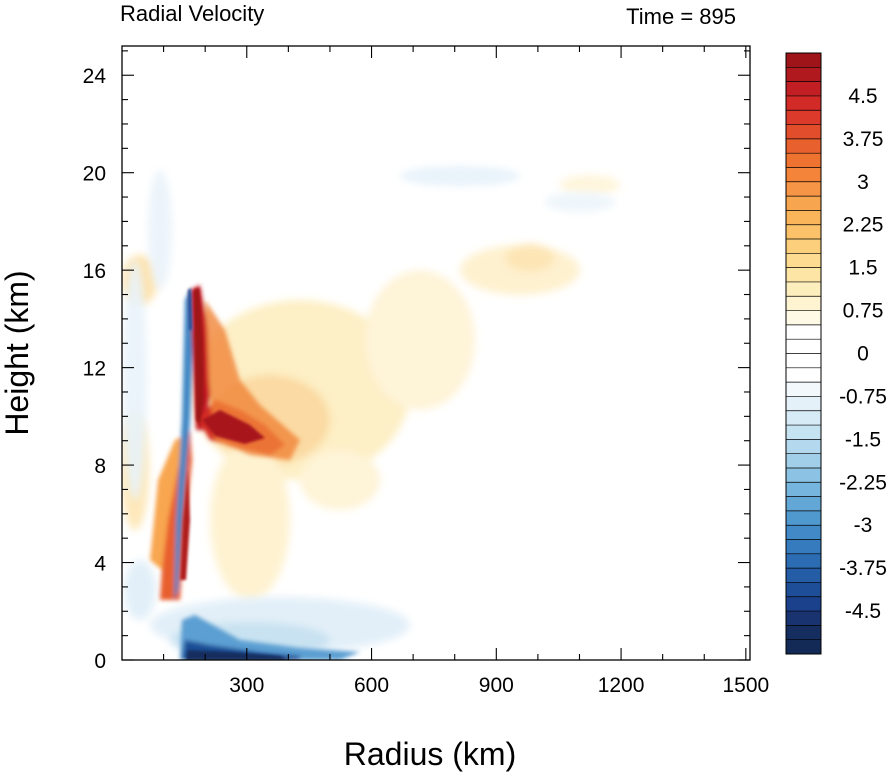  Describe the element at coordinates (863, 611) in the screenshot. I see `colorbar-label: -4.5` at that location.